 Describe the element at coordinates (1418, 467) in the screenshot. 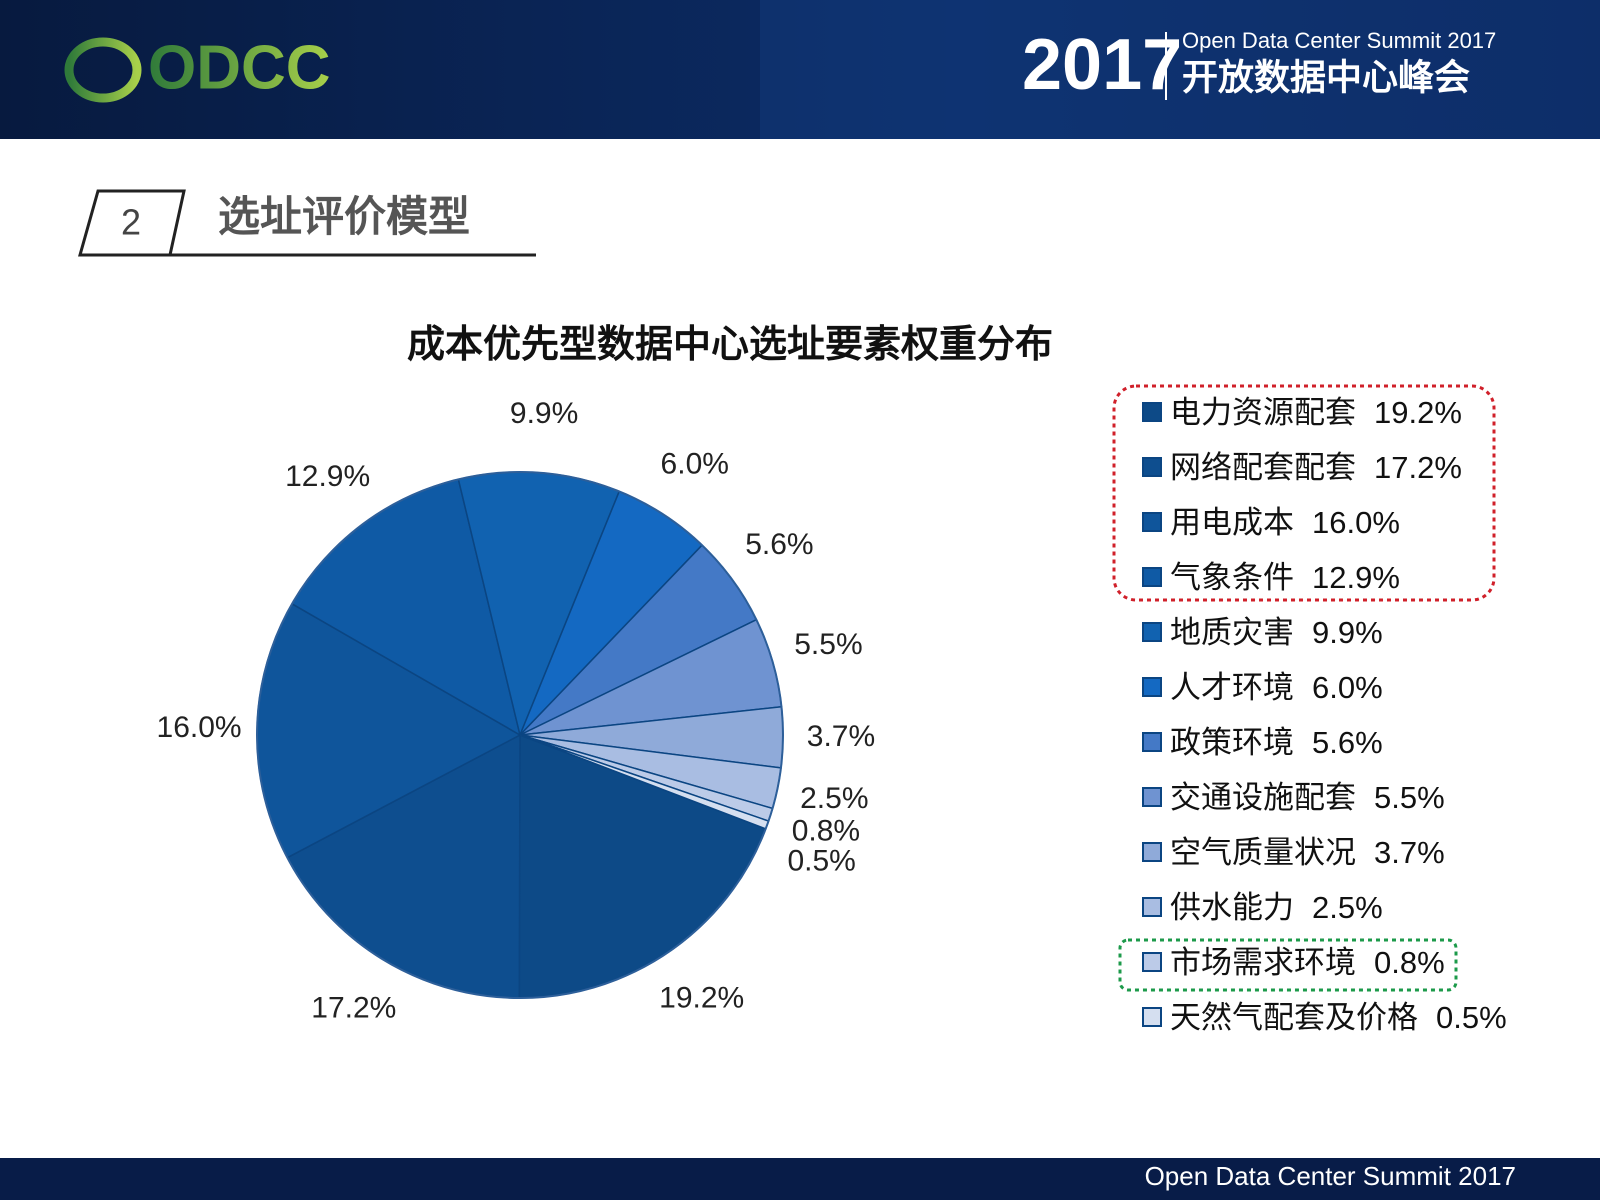

I see `legend-value: 17.2%` at that location.